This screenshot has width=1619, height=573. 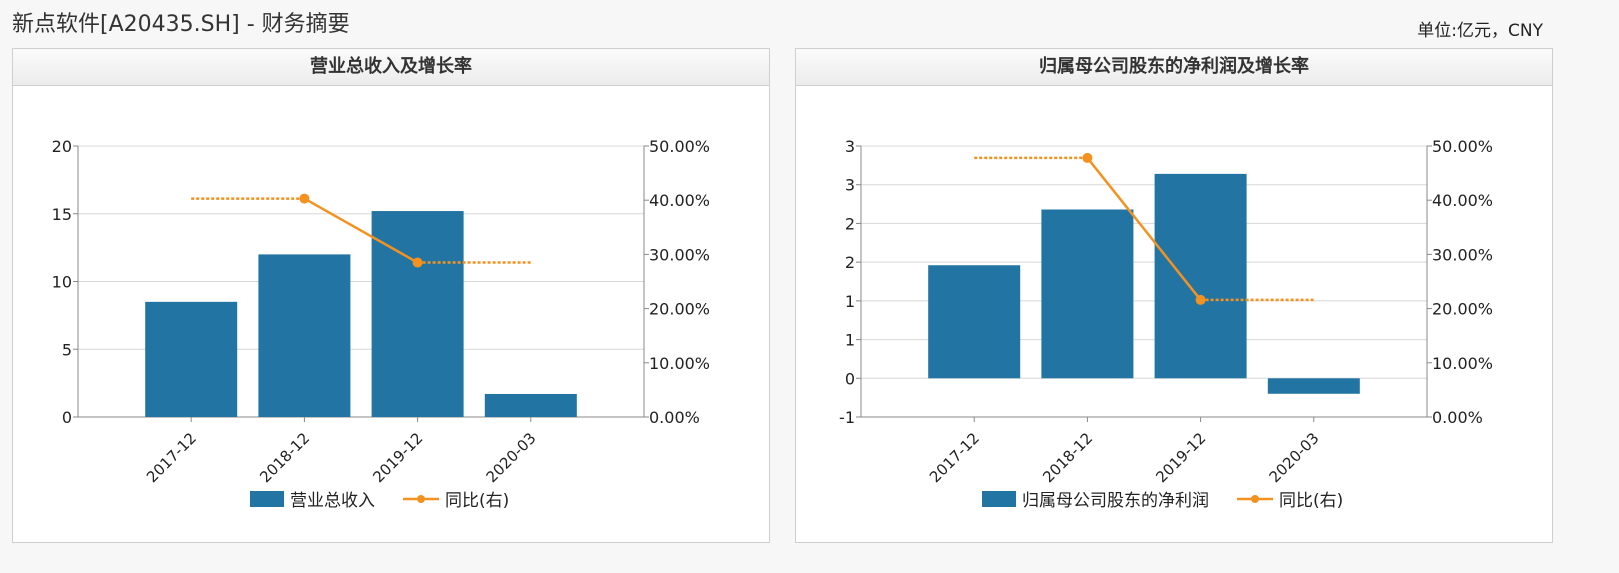 I want to click on unit-label: 单位:亿元，CNY, so click(x=1480, y=31).